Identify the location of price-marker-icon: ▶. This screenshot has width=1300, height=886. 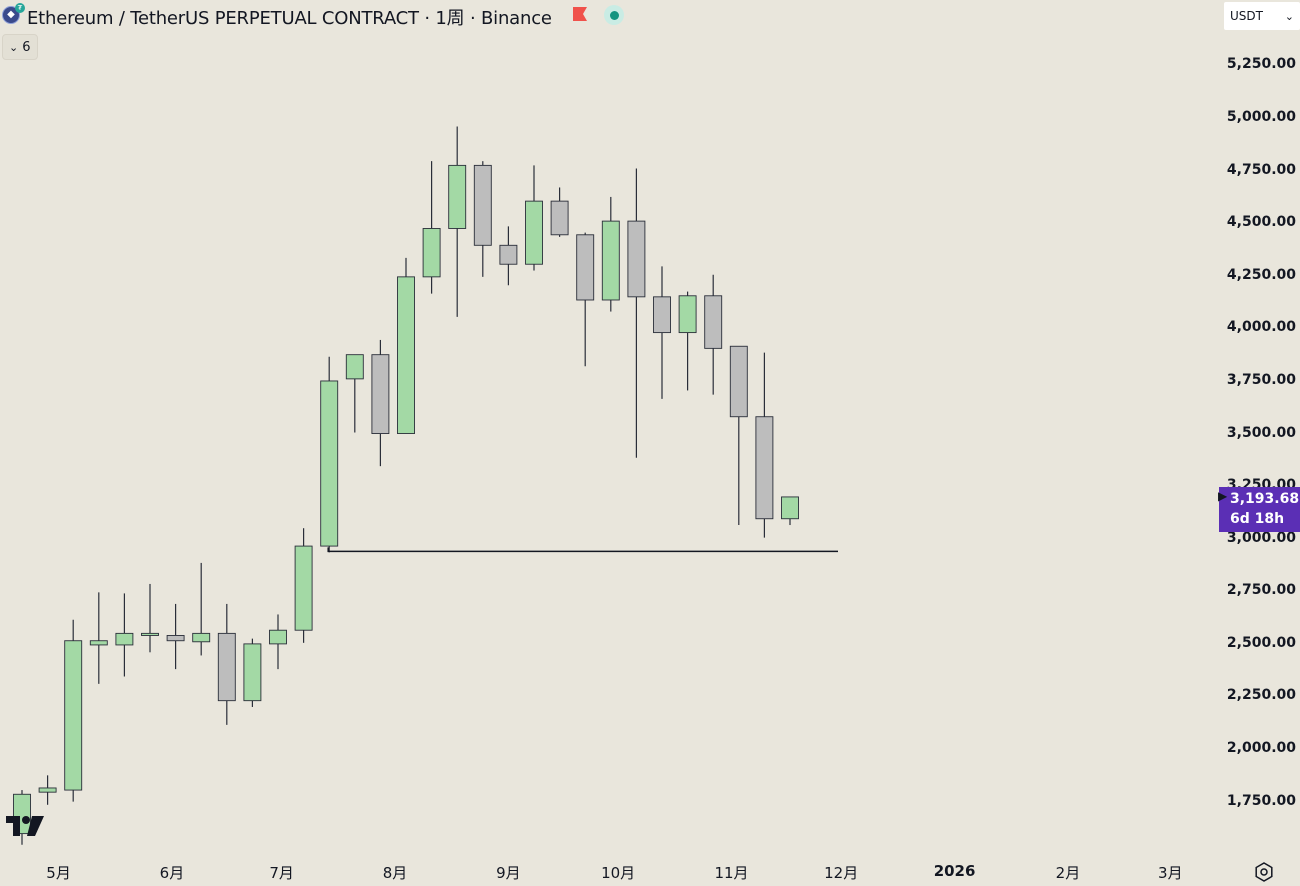
(1223, 496).